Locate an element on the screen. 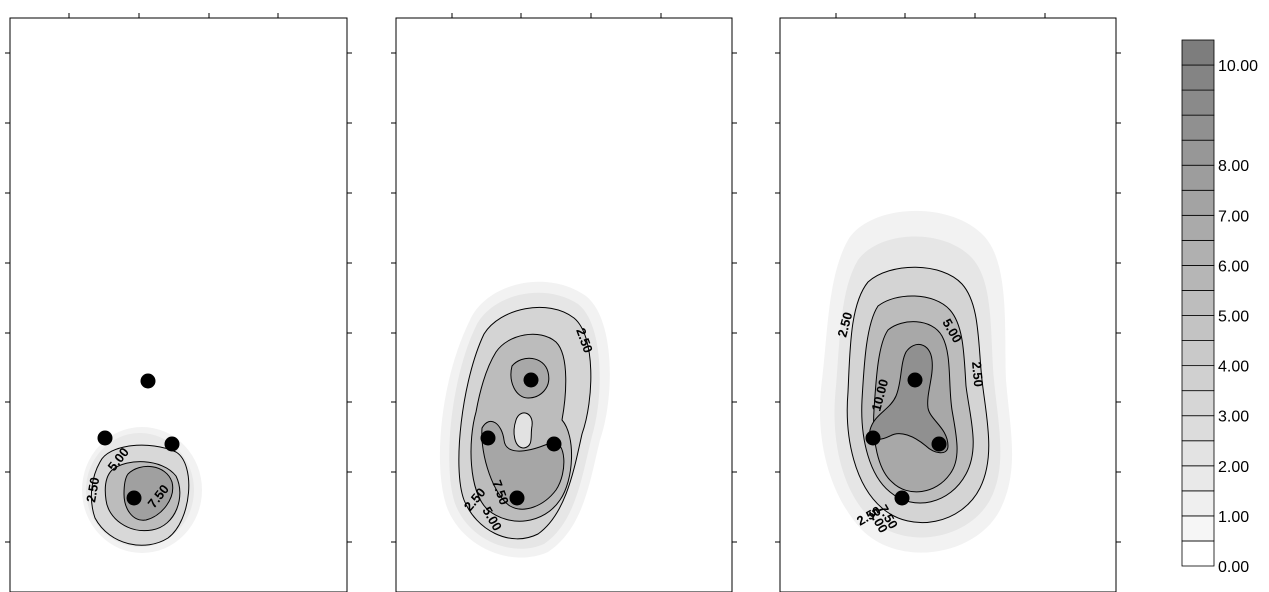 This screenshot has width=1269, height=592. colorbar-tick-label: 6.00 is located at coordinates (1233, 266).